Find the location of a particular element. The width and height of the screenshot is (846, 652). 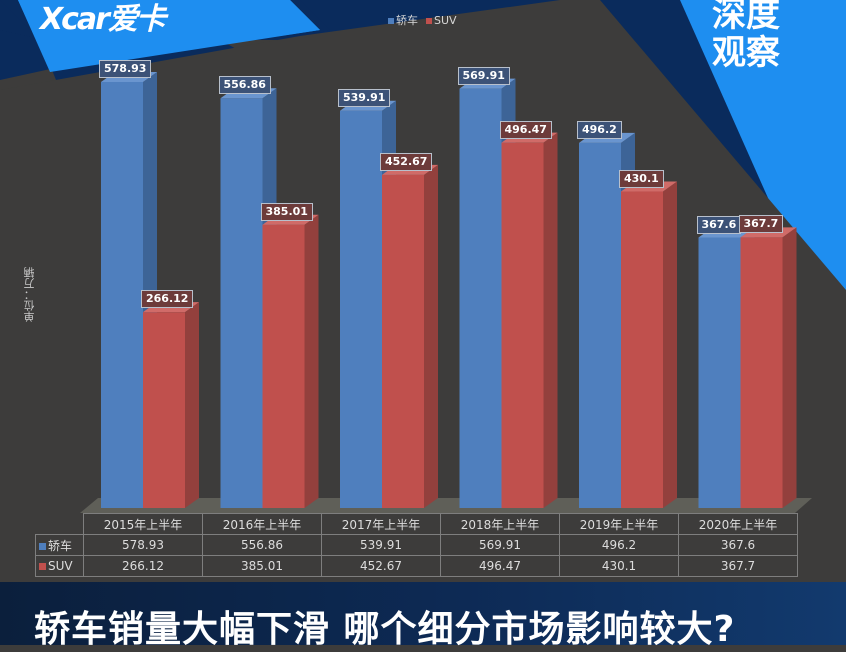

table-cell: 430.1 is located at coordinates (619, 566).